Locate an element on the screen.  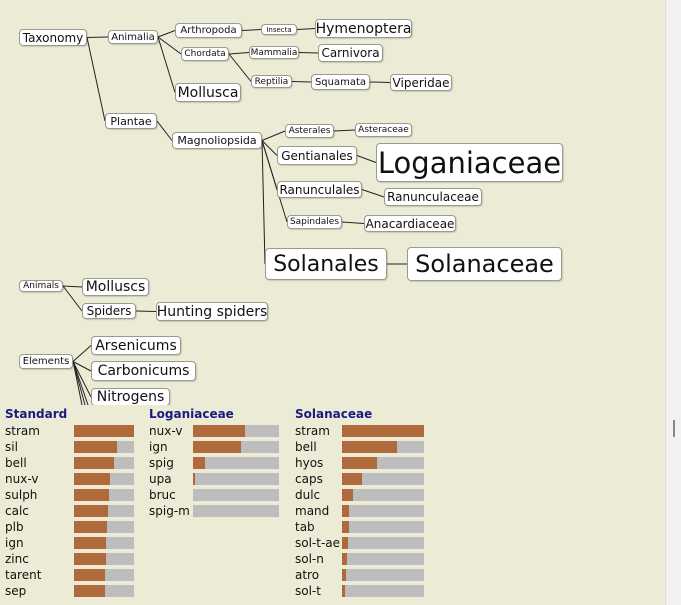
tree-node: Animals is located at coordinates (41, 286).